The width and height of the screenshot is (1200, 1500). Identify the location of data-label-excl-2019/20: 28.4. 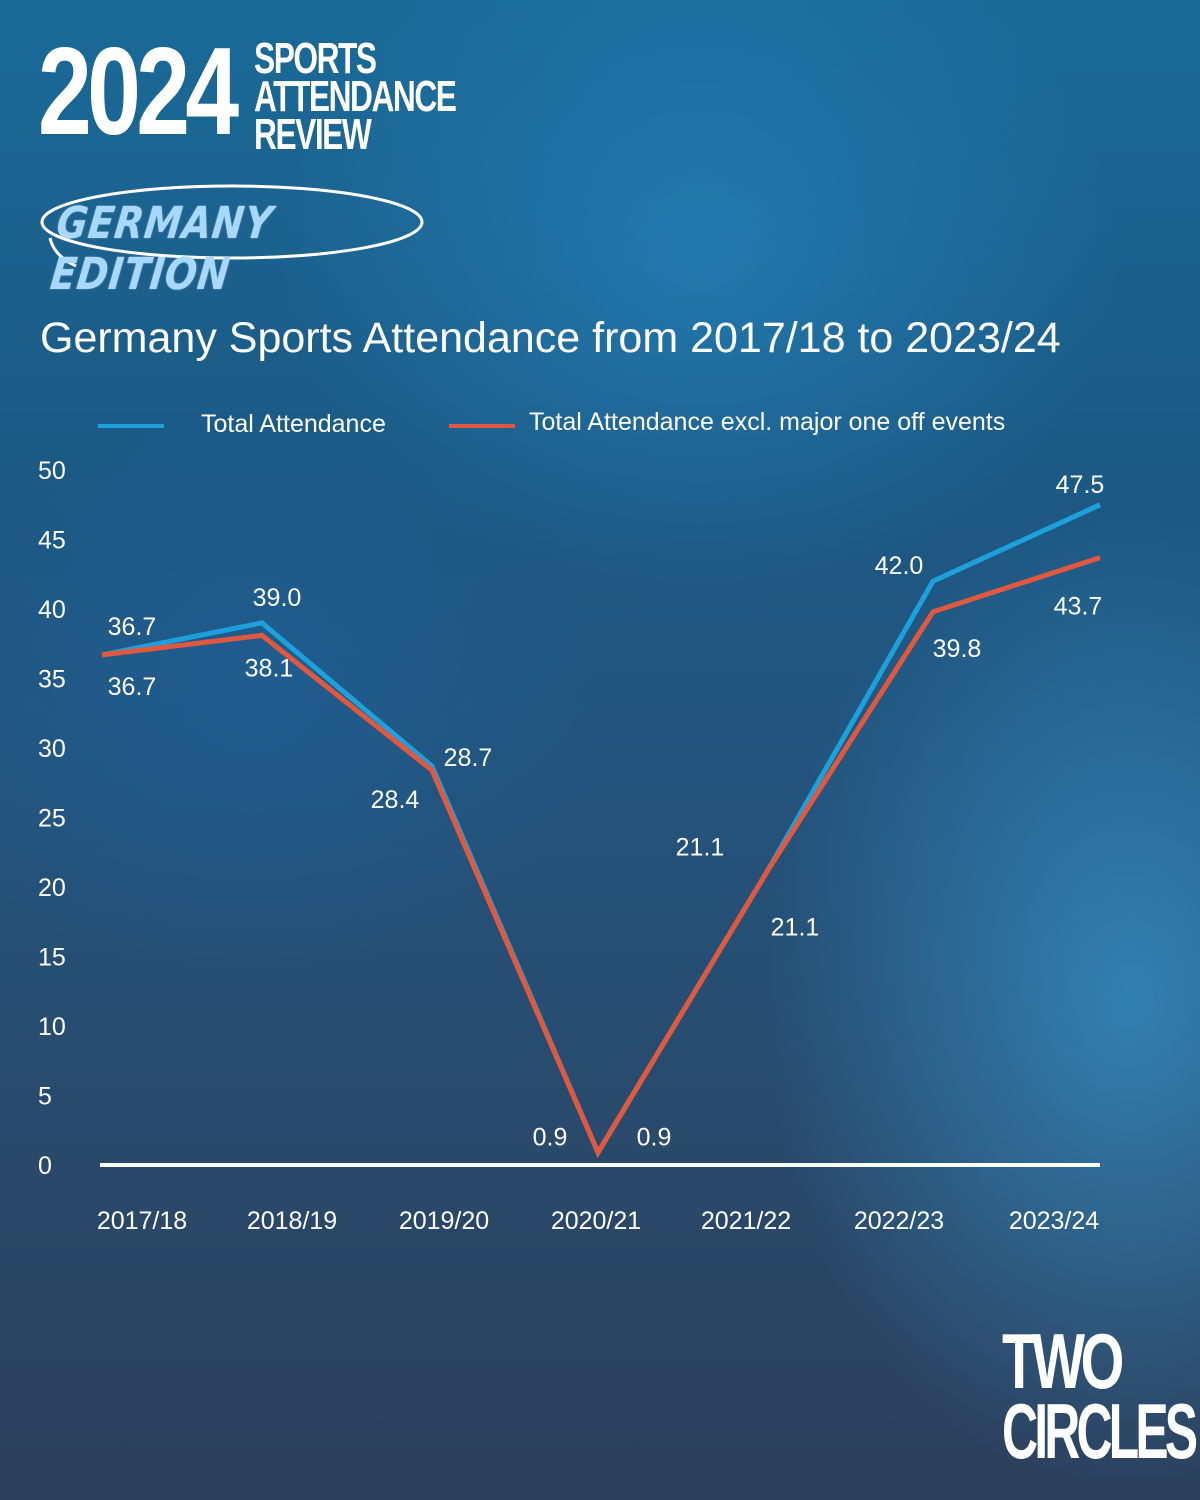
(395, 800).